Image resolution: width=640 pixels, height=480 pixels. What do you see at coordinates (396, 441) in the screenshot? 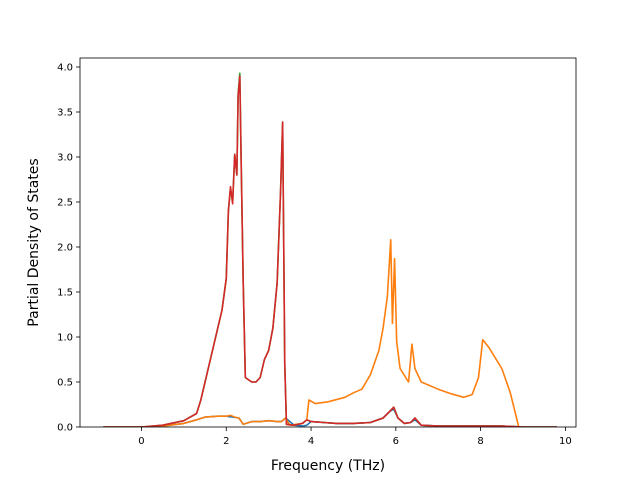
I see `x-tick-label: 6` at bounding box center [396, 441].